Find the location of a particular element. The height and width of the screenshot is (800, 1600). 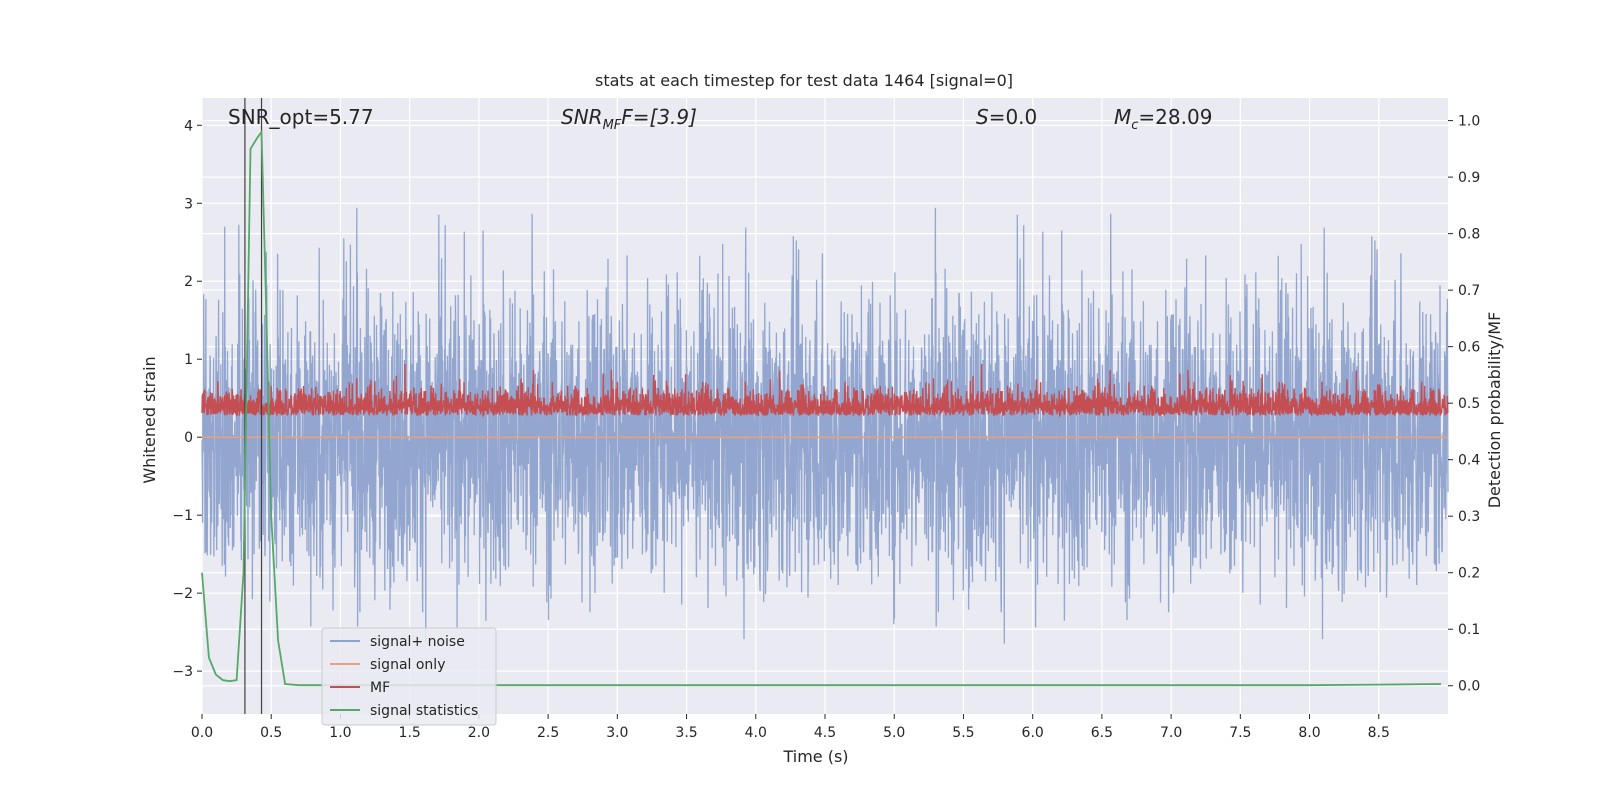

x-tick-label: 7.5 is located at coordinates (1240, 733).